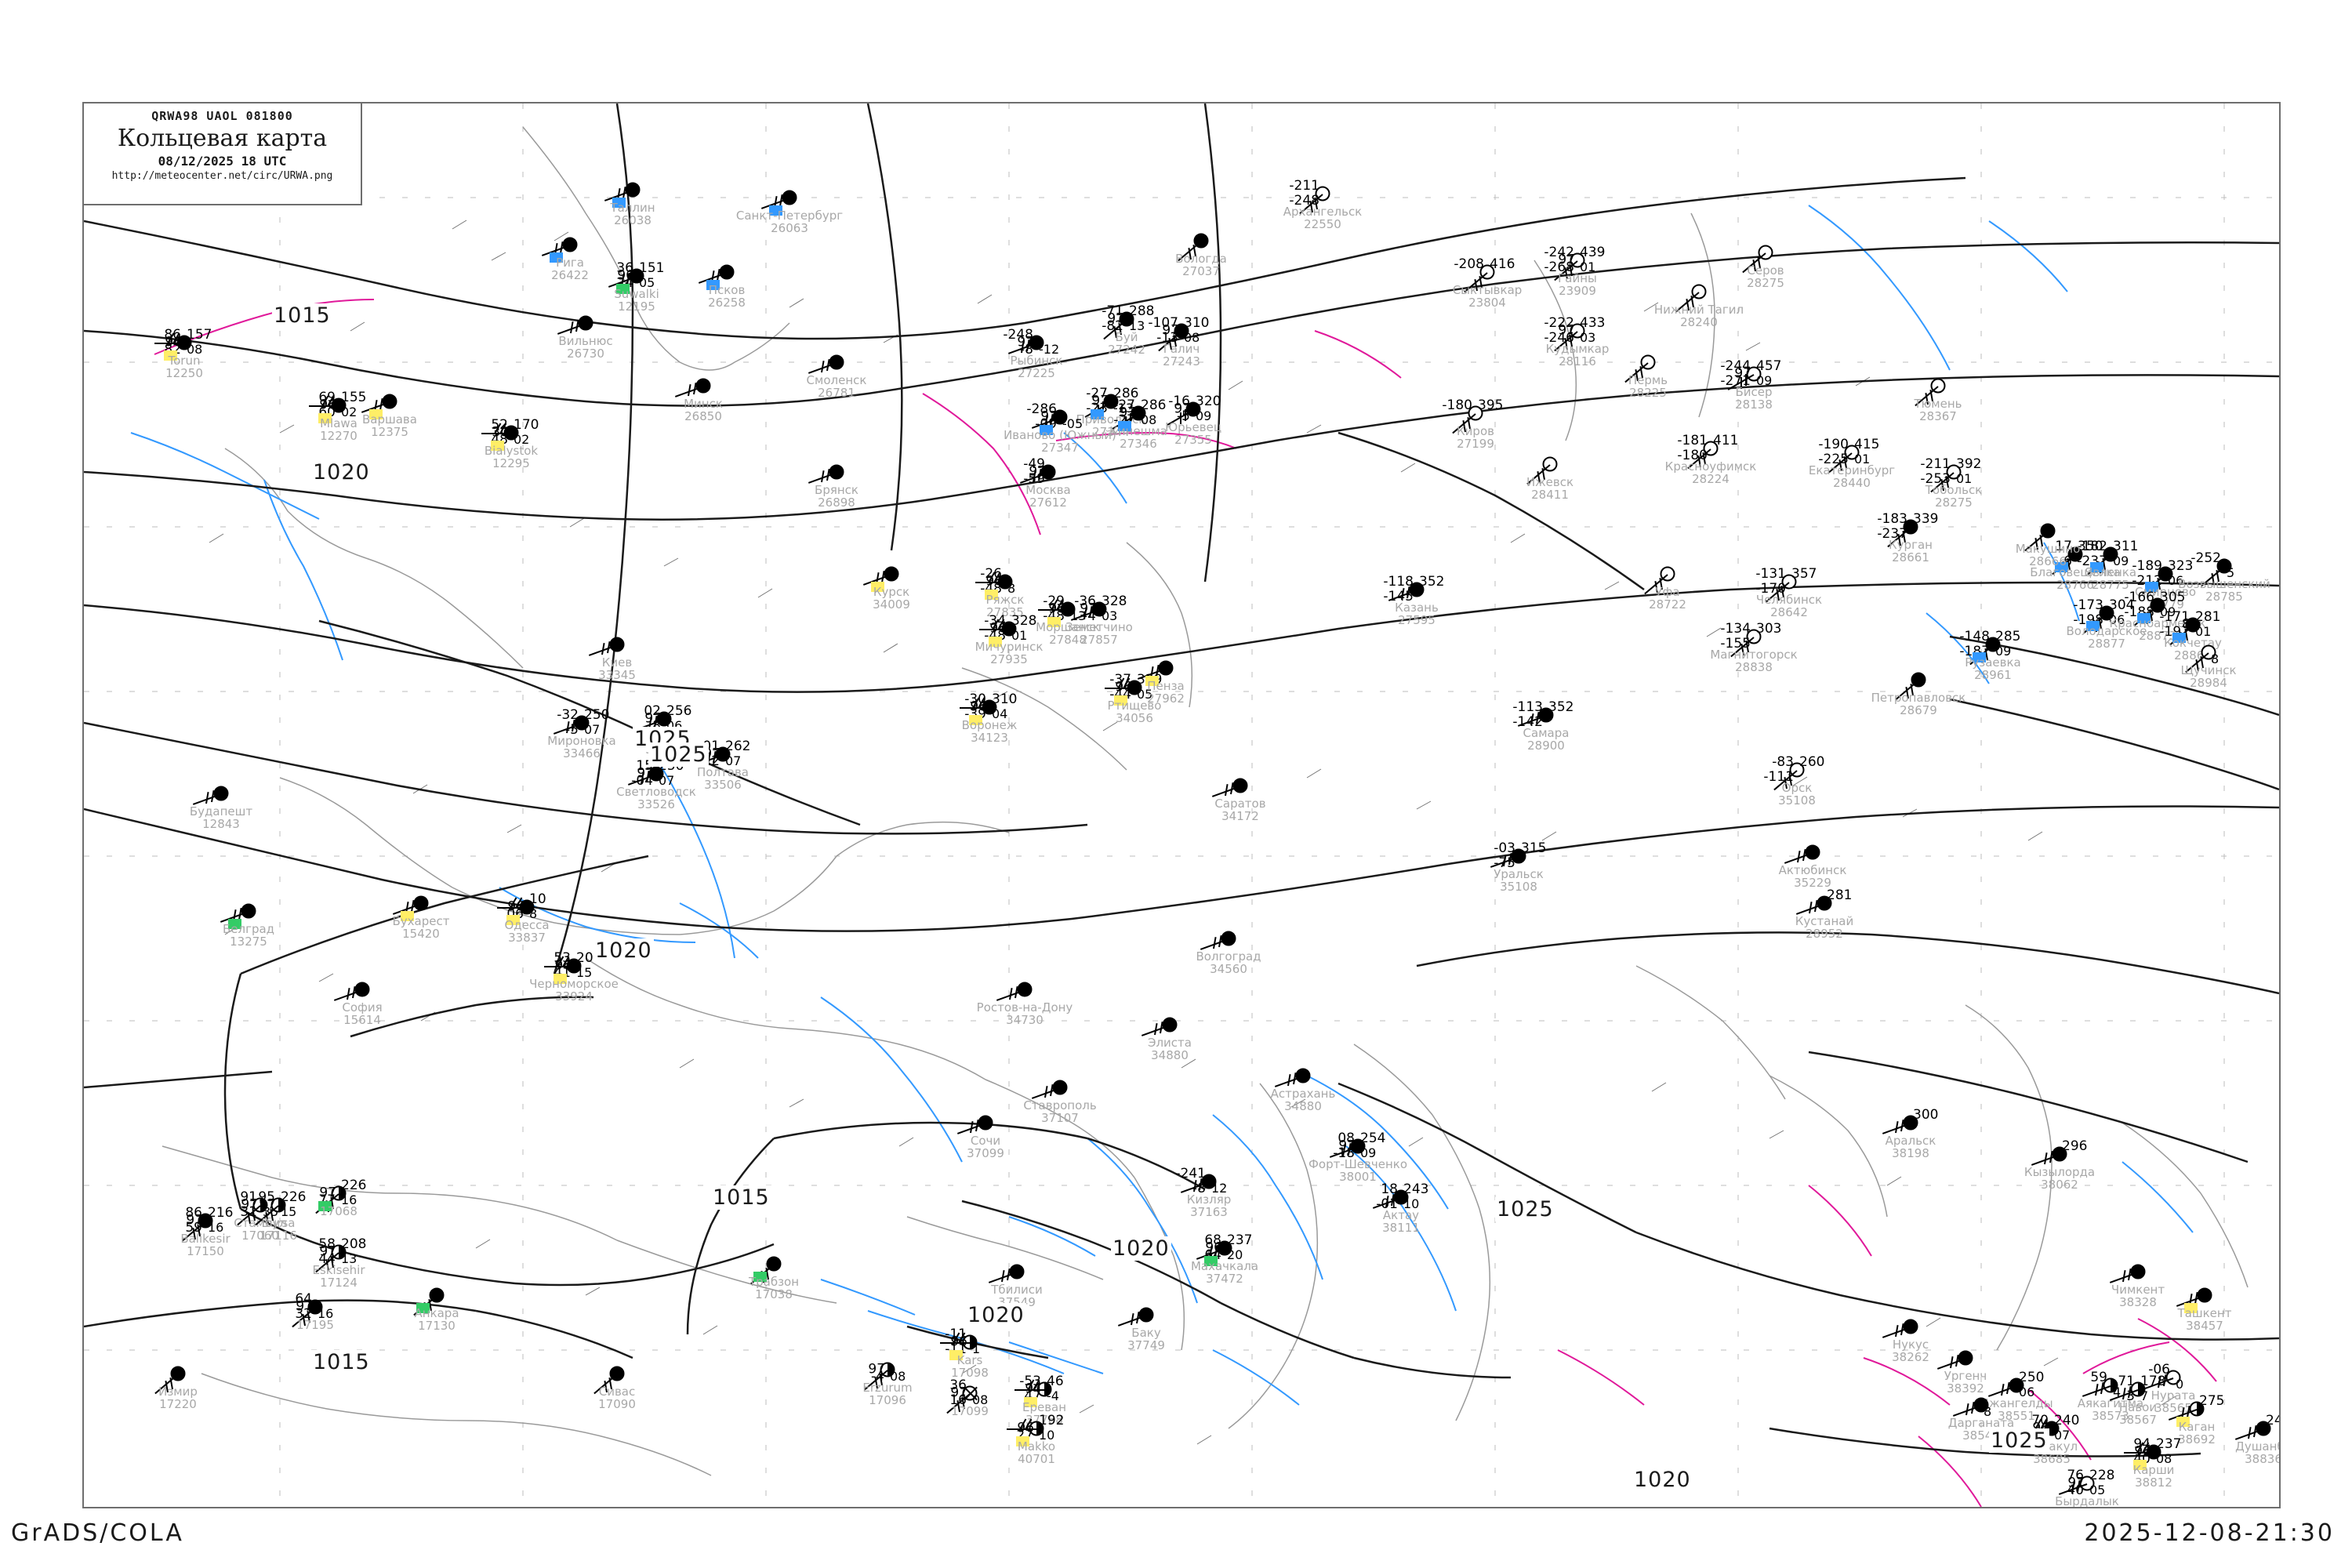 The height and width of the screenshot is (1568, 2352). I want to click on dew-point: -180, so click(1693, 455).